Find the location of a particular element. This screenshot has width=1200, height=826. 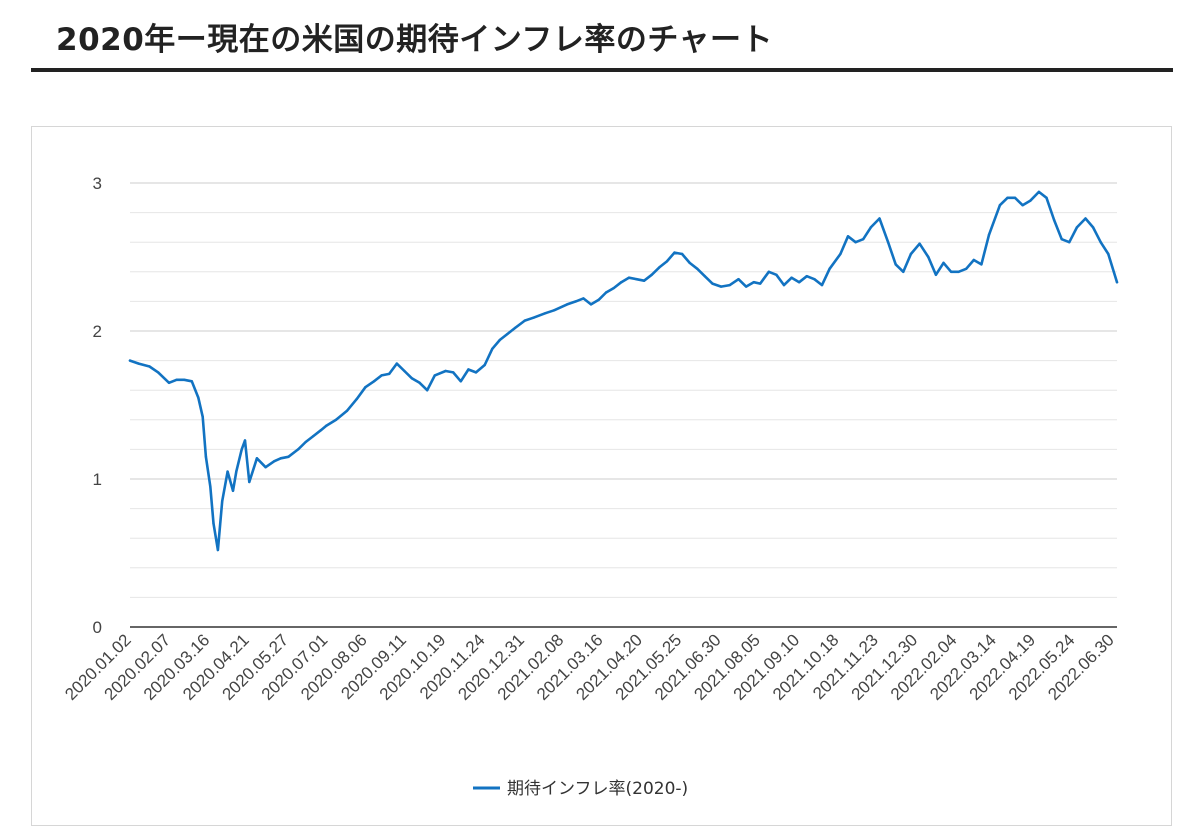

y-tick-label: 3 is located at coordinates (97, 183).